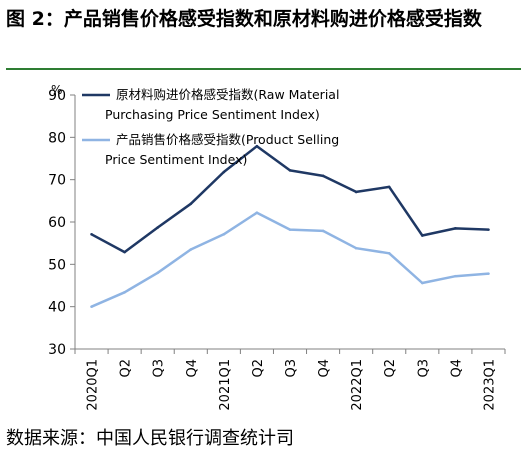 Image resolution: width=530 pixels, height=455 pixels. I want to click on y-tick-label: 80, so click(57, 138).